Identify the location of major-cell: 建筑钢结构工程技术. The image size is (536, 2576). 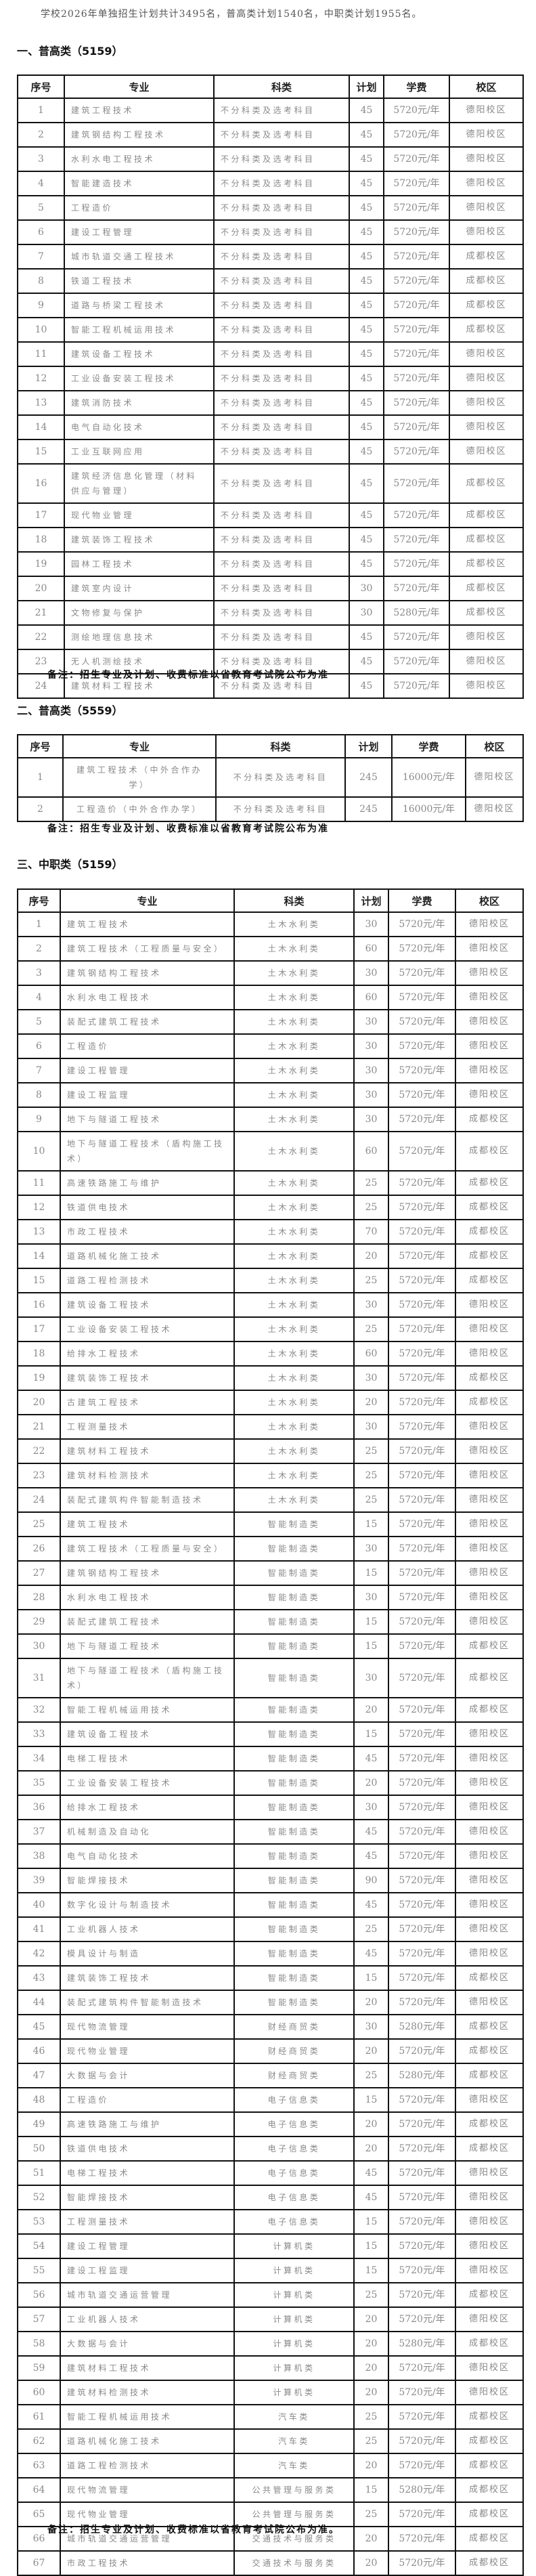
(147, 973).